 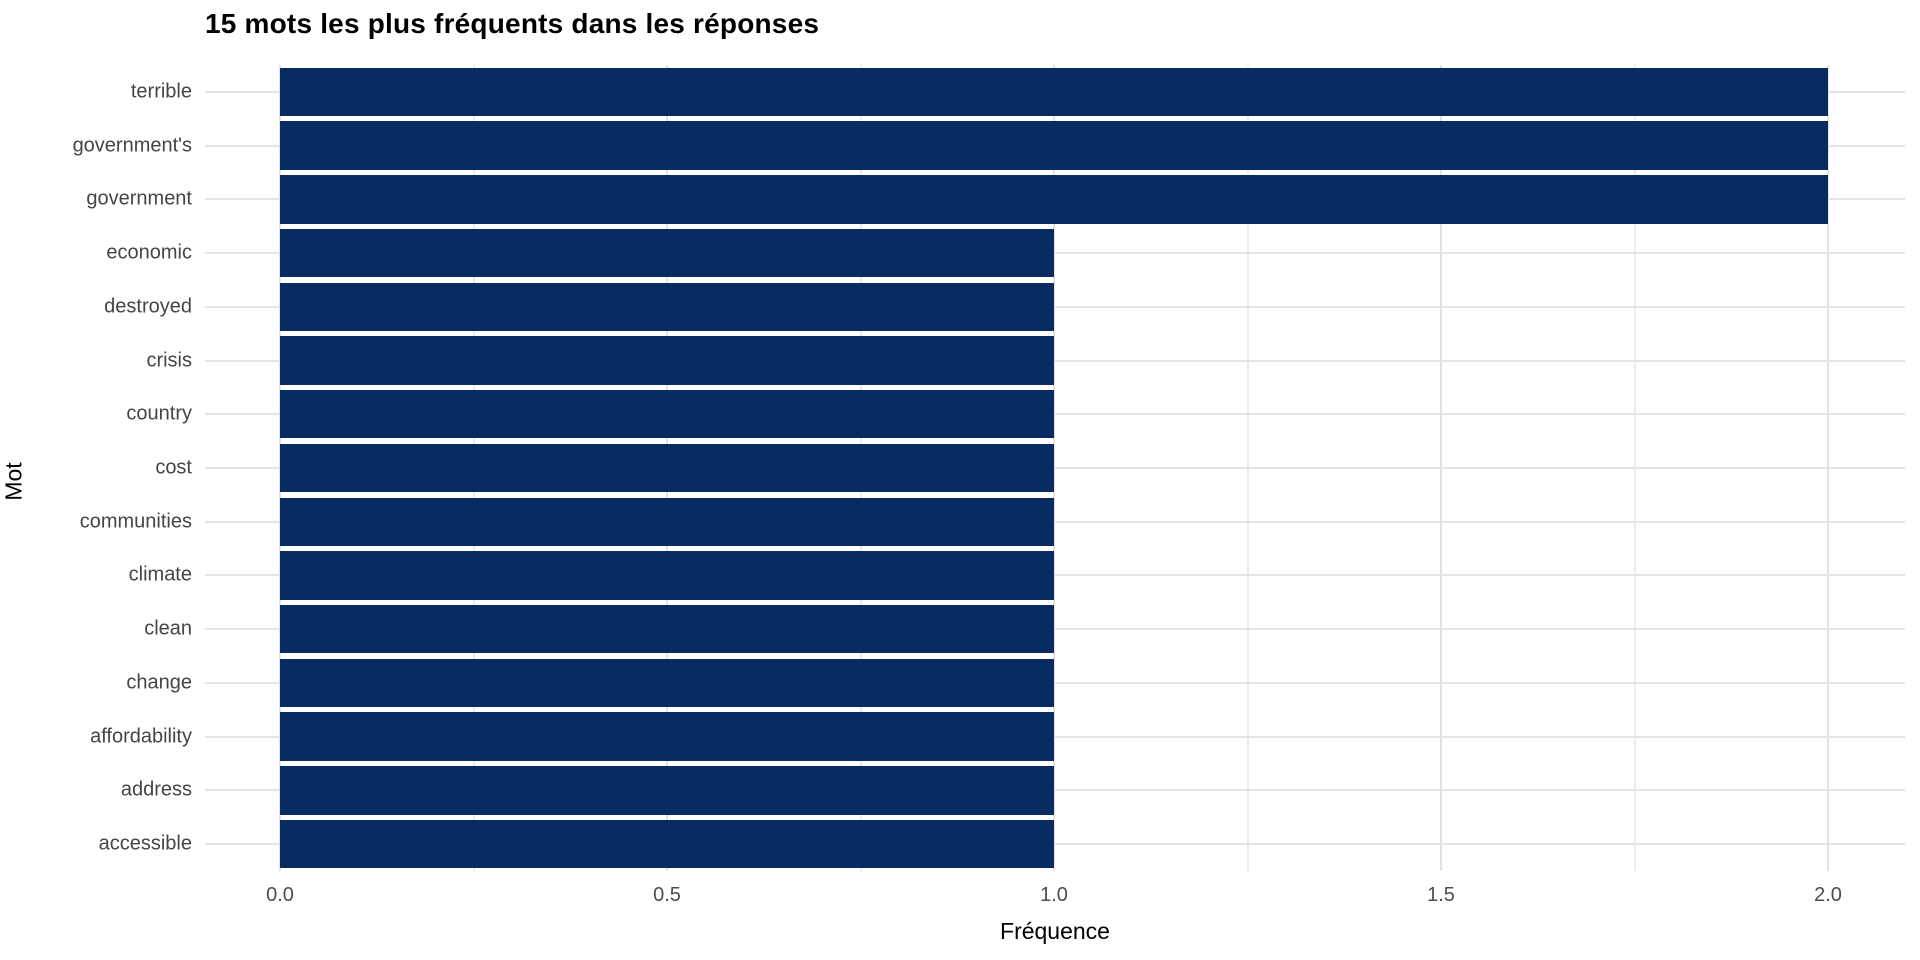 What do you see at coordinates (960, 899) in the screenshot?
I see `x-axis-tick-labels: 0.0 0.5 1.0 1.5 2.0` at bounding box center [960, 899].